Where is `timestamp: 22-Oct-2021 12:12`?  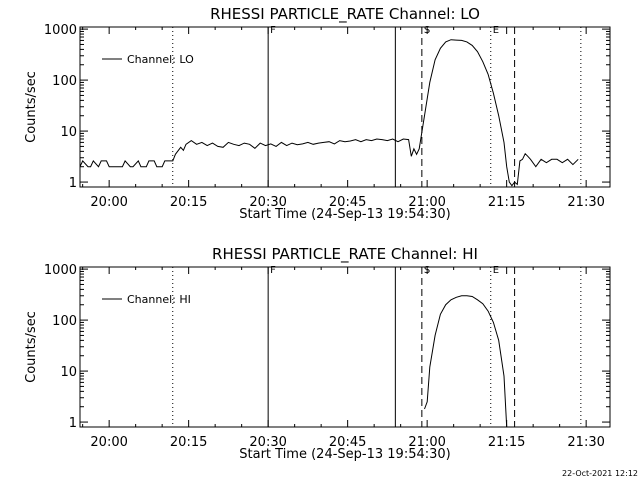 timestamp: 22-Oct-2021 12:12 is located at coordinates (600, 473).